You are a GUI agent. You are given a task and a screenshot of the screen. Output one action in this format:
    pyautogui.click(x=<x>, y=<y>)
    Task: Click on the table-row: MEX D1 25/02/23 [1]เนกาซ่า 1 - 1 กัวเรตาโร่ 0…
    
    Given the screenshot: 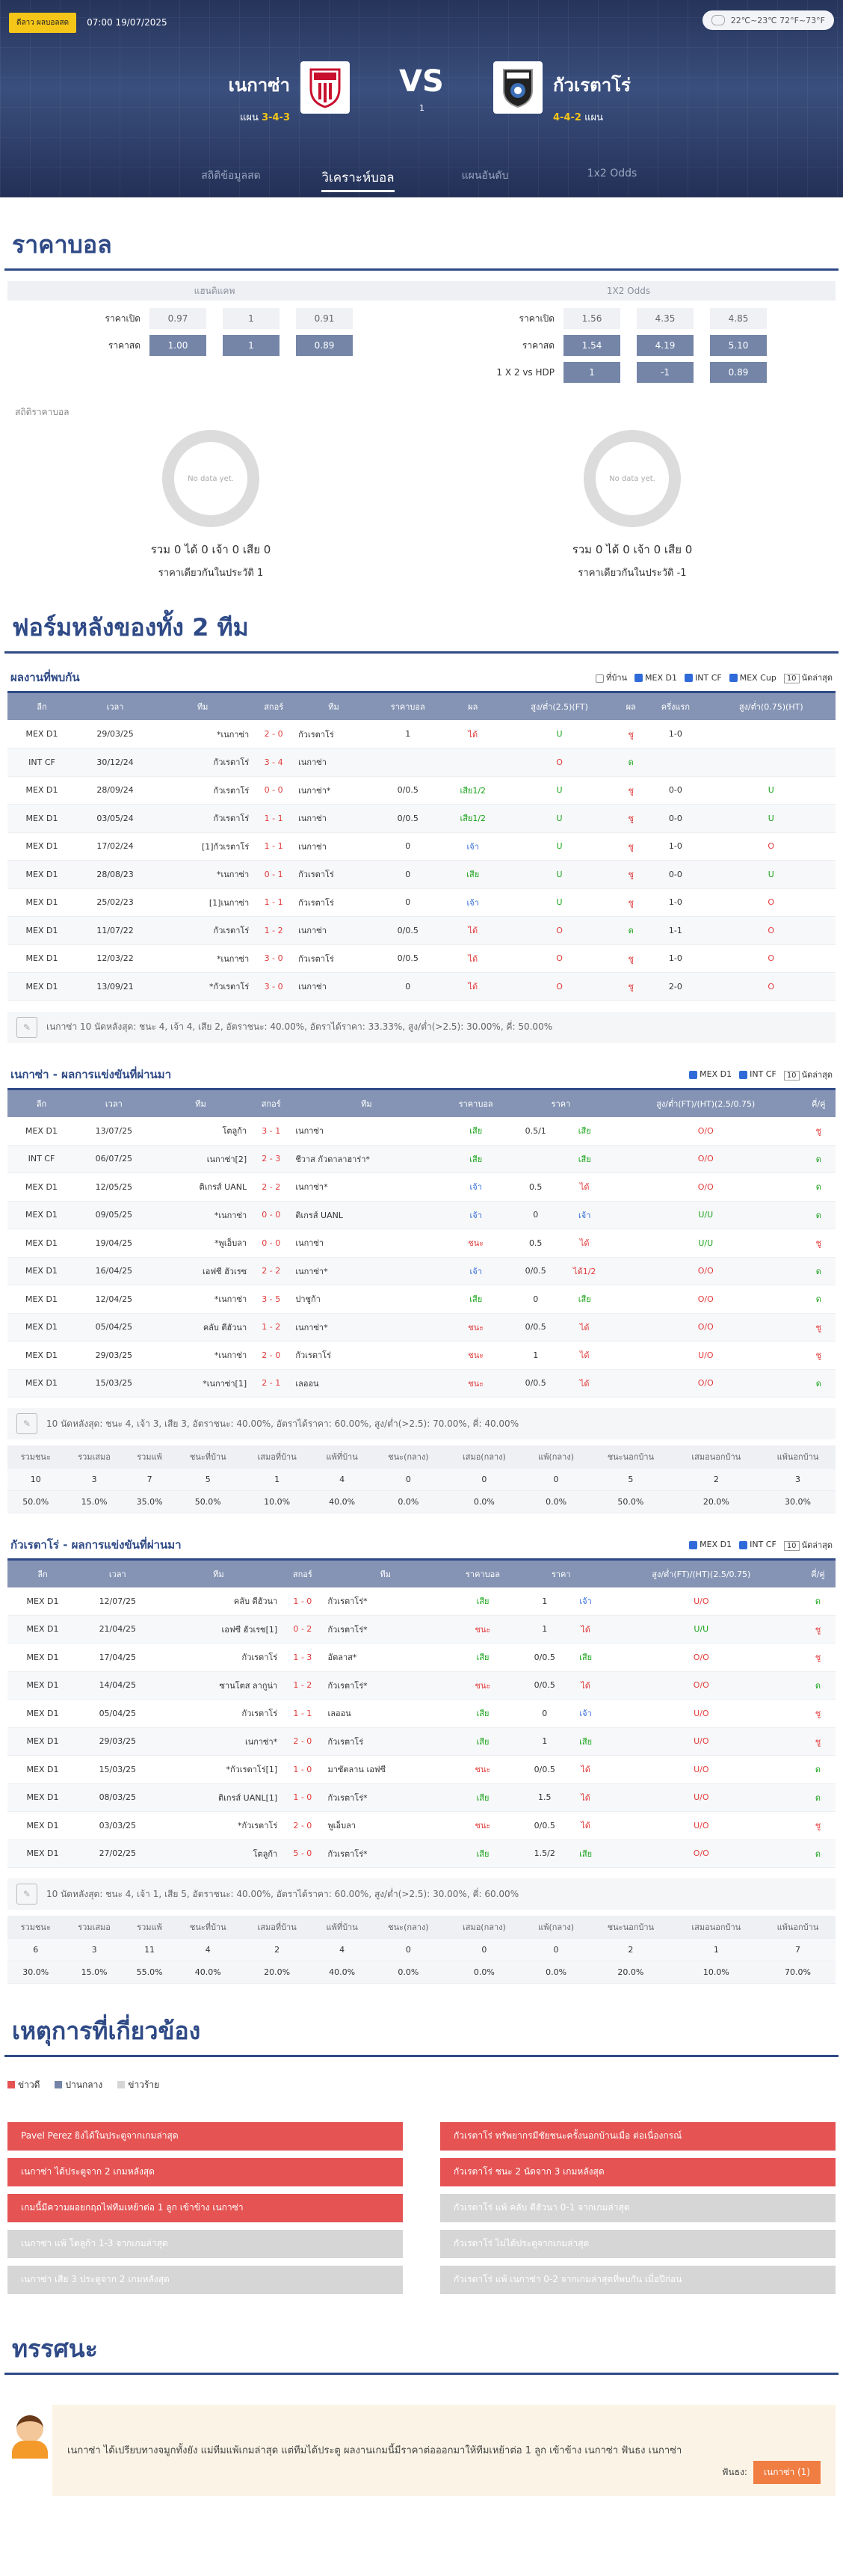 What is the action you would take?
    pyautogui.click(x=421, y=902)
    